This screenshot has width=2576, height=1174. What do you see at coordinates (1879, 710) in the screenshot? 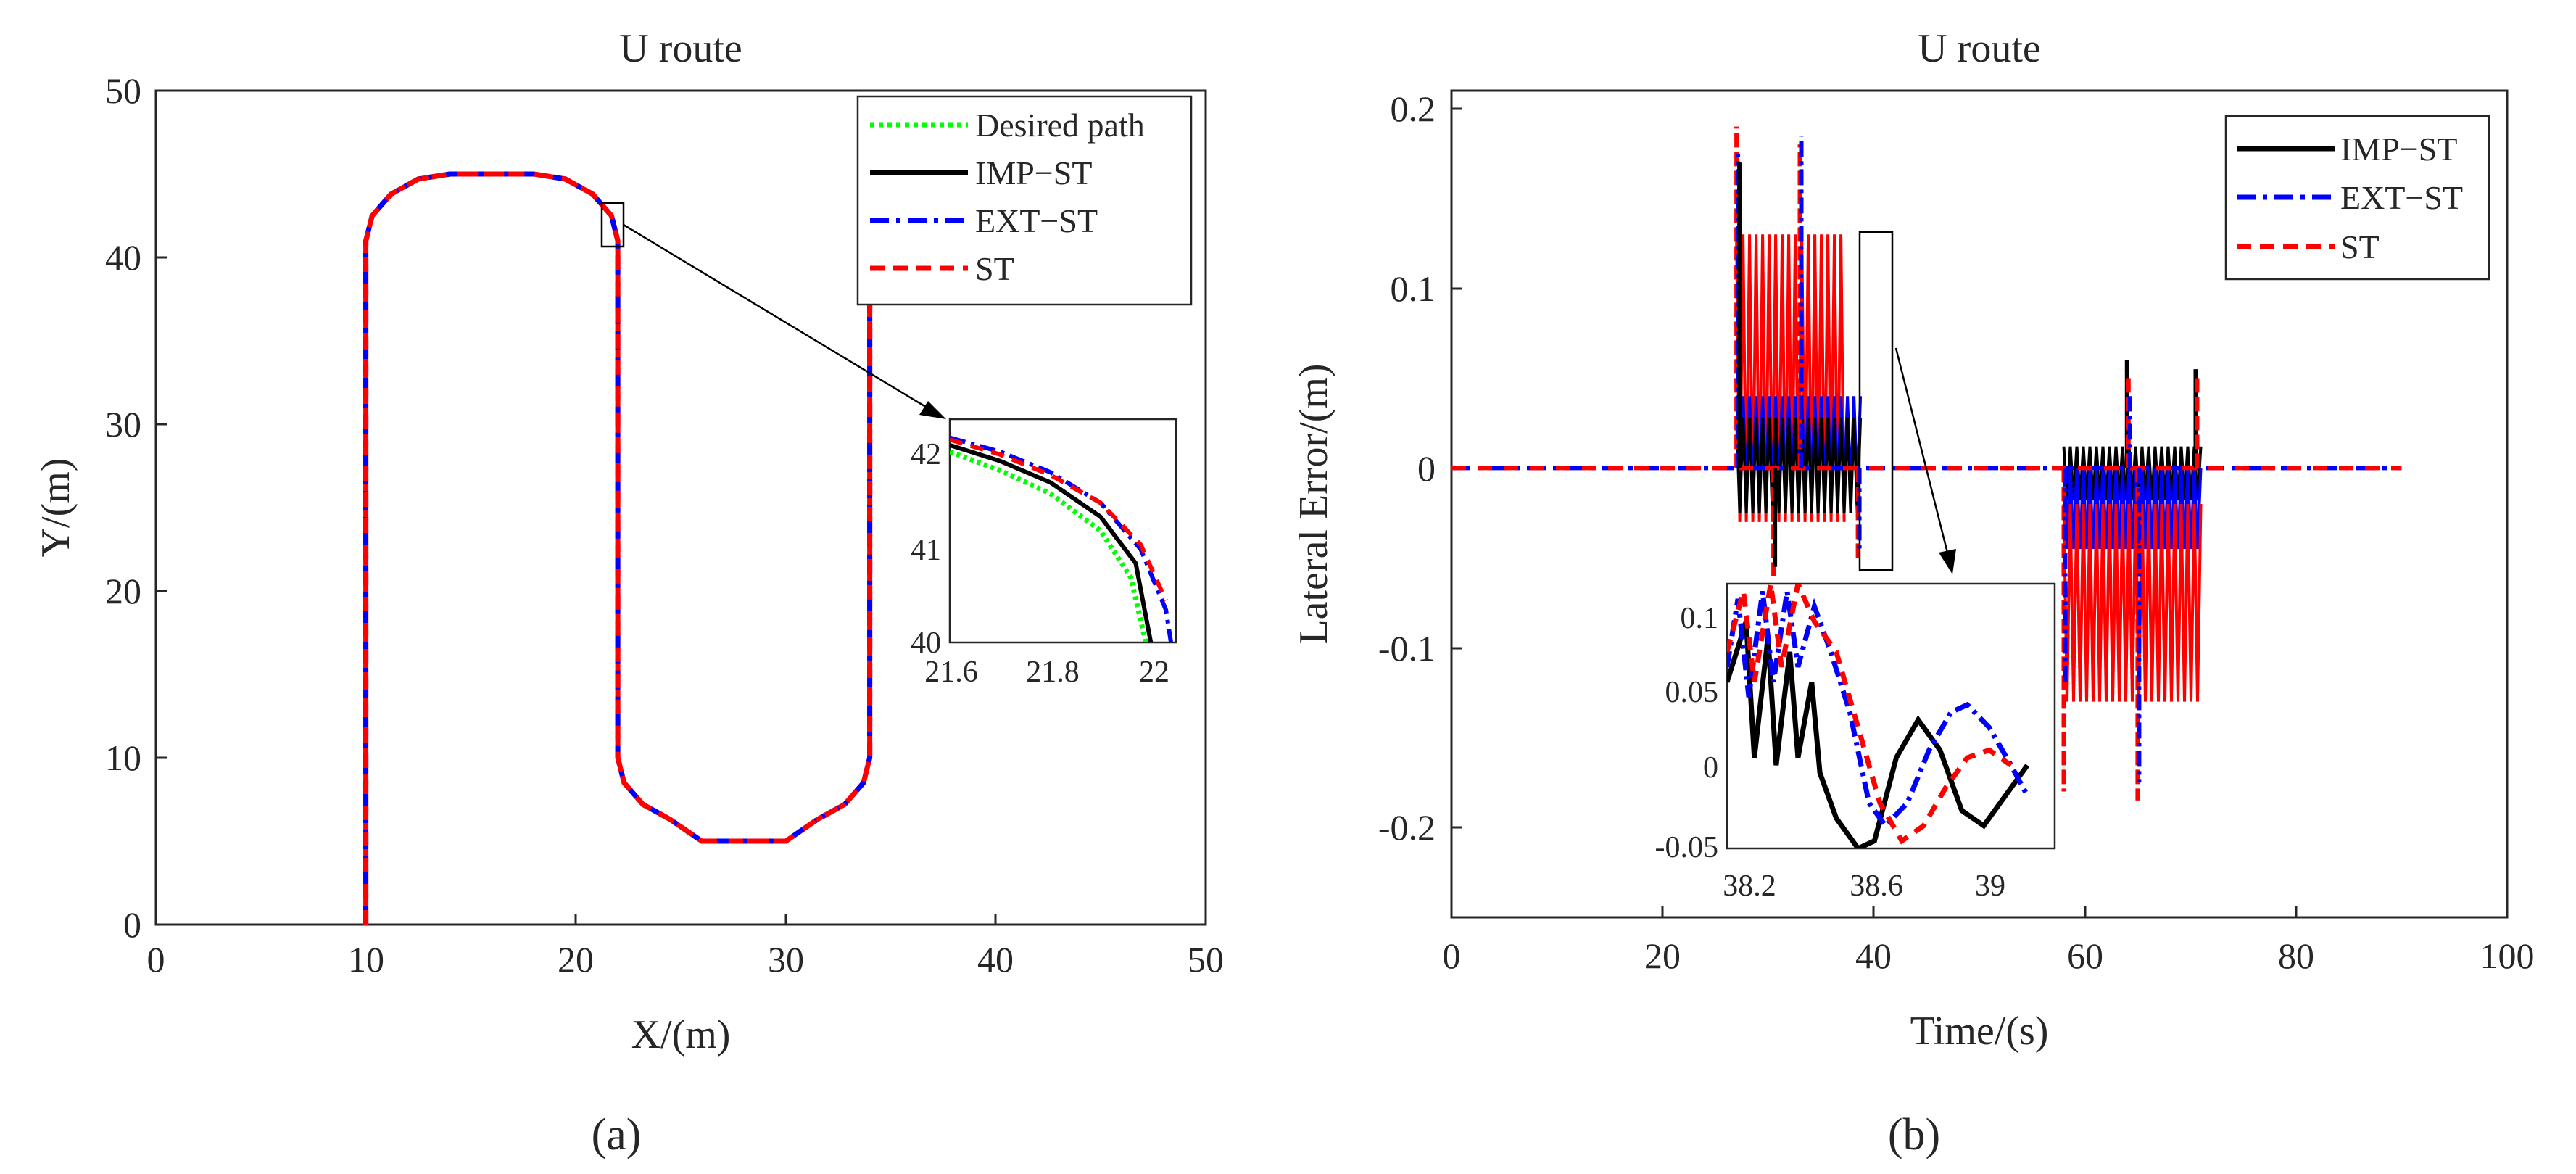
I see `inset-b-ext-st-curve` at bounding box center [1879, 710].